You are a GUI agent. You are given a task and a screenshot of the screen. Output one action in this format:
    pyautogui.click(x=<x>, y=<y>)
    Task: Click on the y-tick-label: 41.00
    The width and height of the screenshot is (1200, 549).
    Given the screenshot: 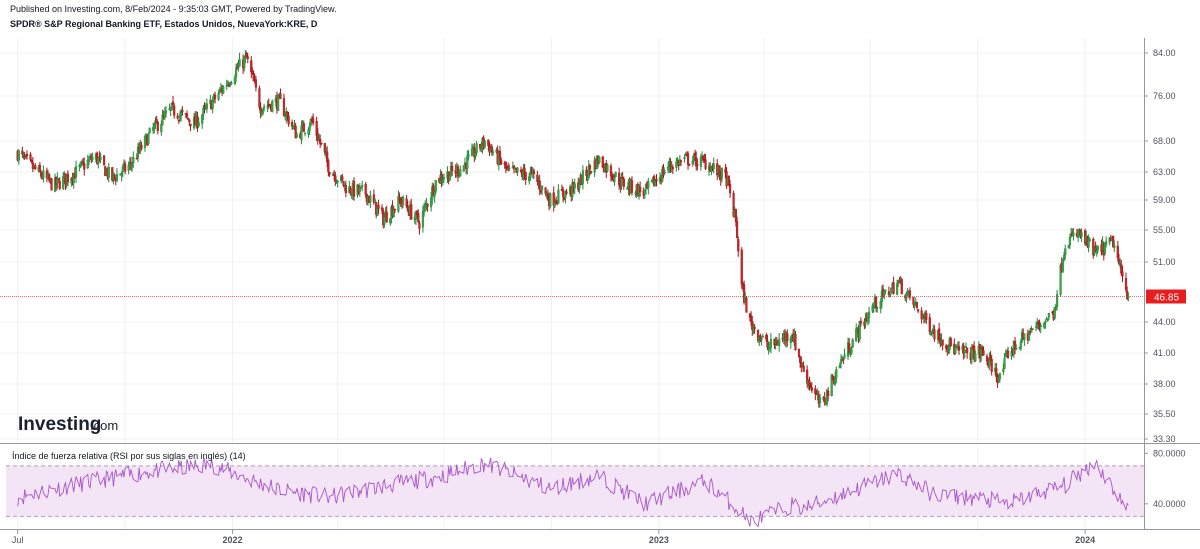 What is the action you would take?
    pyautogui.click(x=1164, y=353)
    